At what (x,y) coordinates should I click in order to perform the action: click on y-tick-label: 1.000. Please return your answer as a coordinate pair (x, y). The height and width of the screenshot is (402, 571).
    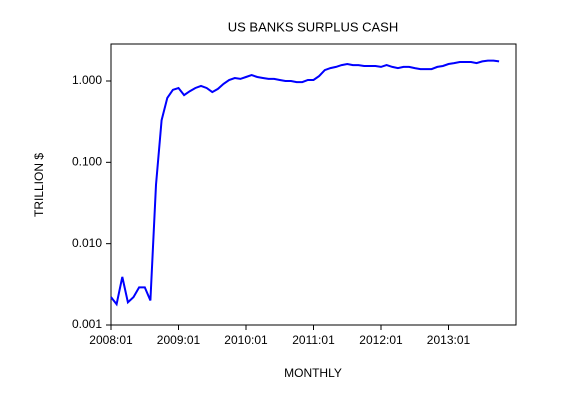
    Looking at the image, I should click on (87, 80).